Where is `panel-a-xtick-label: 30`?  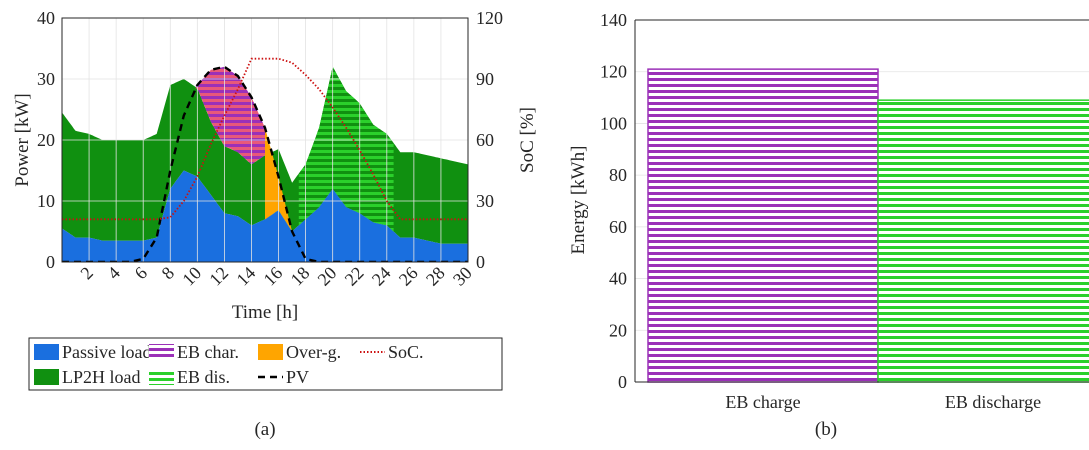
panel-a-xtick-label: 30 is located at coordinates (462, 276).